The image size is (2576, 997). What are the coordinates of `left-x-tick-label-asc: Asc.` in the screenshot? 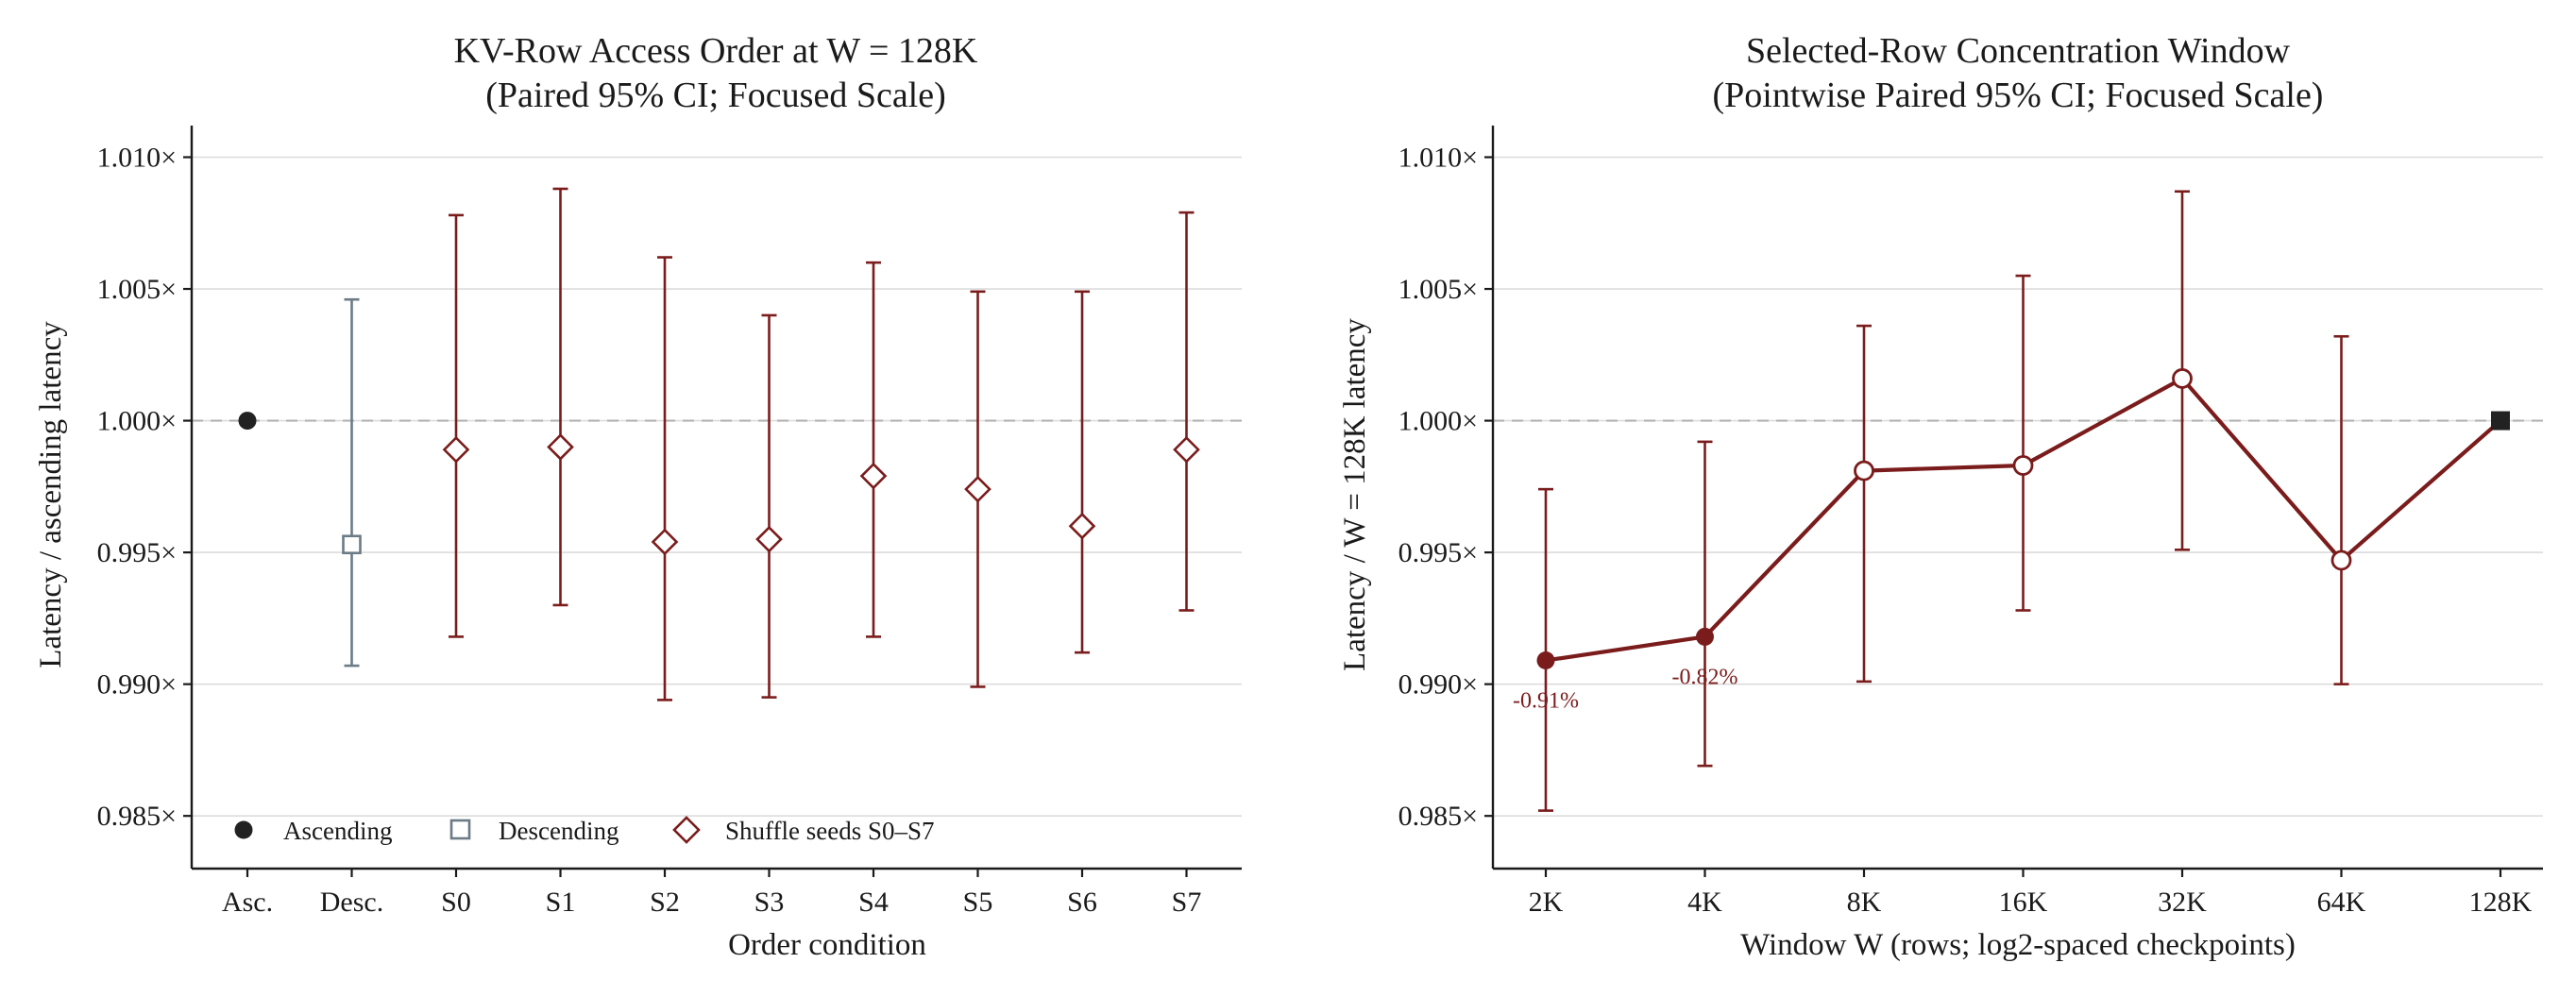 It's located at (247, 902).